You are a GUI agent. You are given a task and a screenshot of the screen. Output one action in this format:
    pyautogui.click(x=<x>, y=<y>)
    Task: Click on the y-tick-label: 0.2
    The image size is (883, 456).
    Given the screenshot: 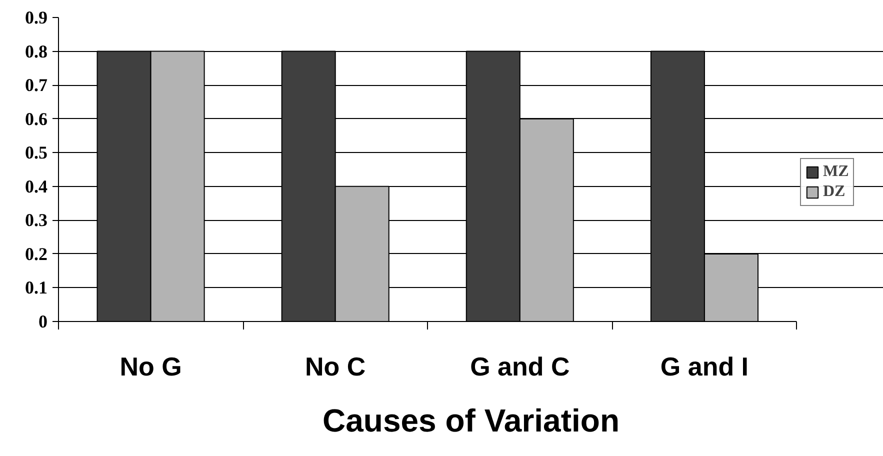 What is the action you would take?
    pyautogui.click(x=36, y=254)
    